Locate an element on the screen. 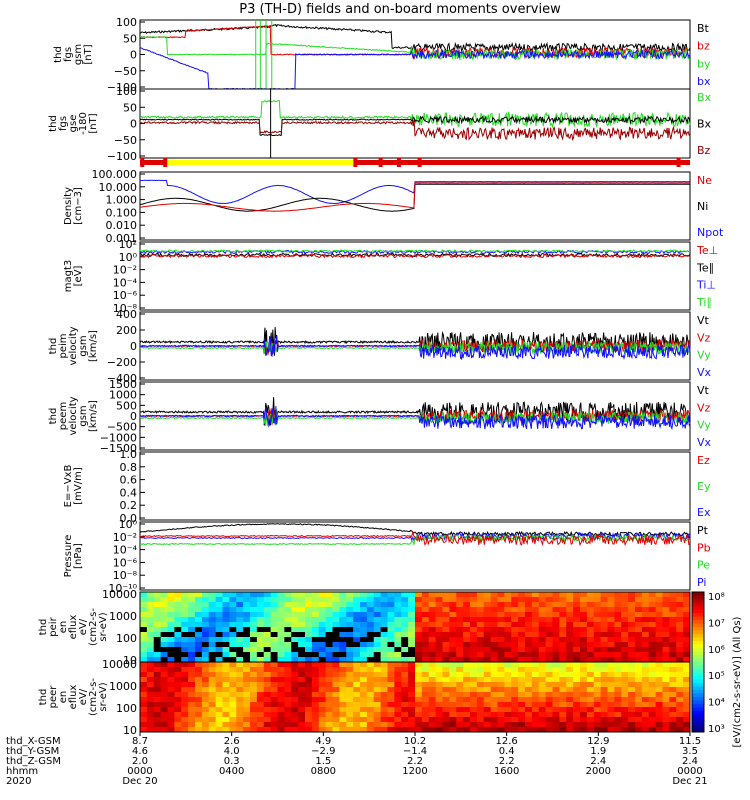 The image size is (750, 800). x-value: 12.6 is located at coordinates (507, 741).